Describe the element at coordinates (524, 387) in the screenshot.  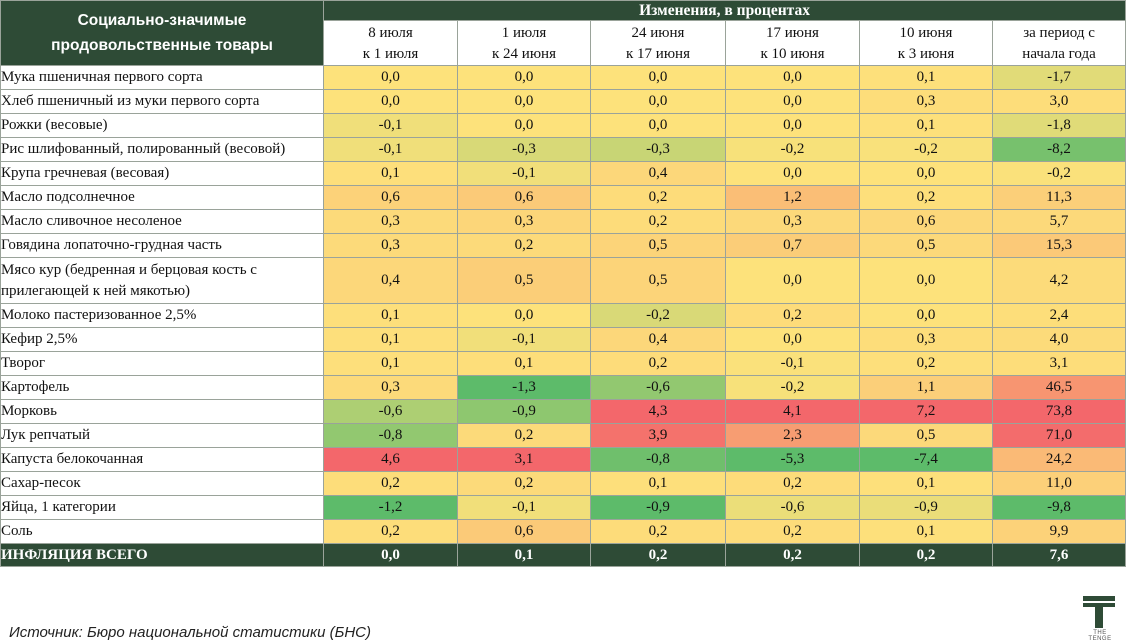
I see `value-cell: -1,3` at that location.